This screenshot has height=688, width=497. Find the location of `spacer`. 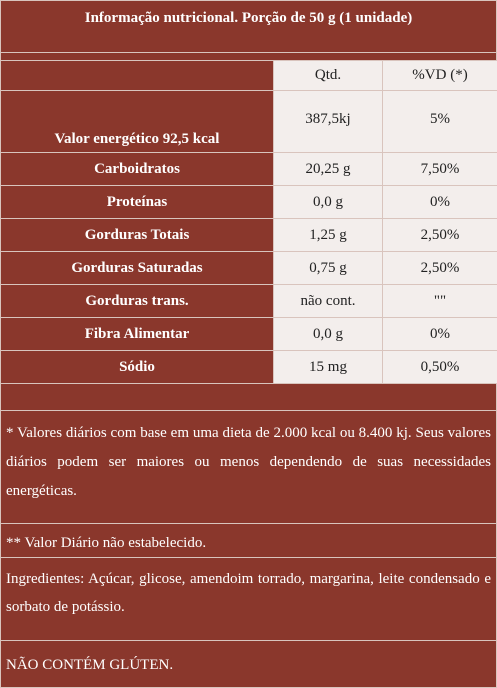

spacer is located at coordinates (248, 397).